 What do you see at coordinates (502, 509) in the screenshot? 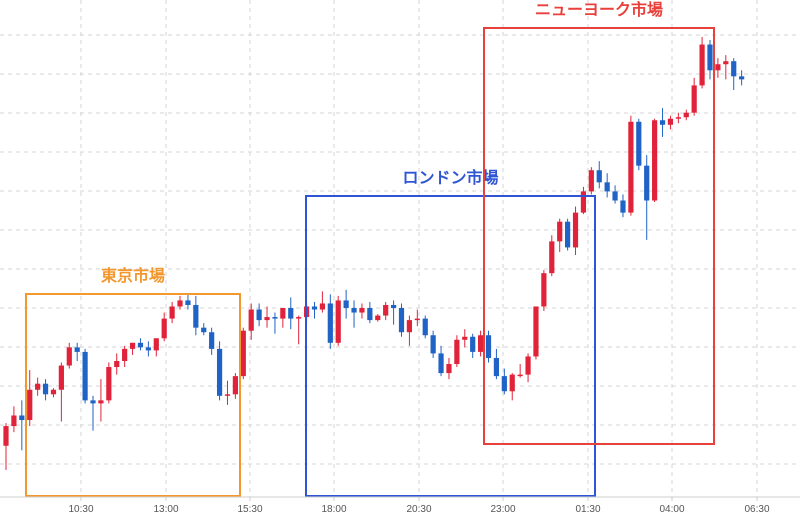
I see `x-tick-label: 23:00` at bounding box center [502, 509].